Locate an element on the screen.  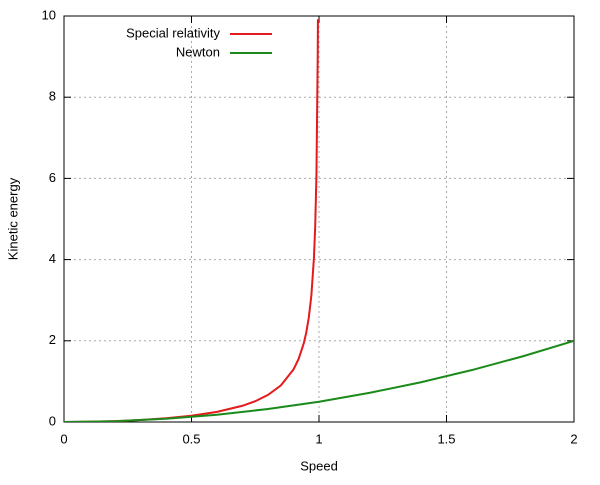
y-axis-label: Kinetic energy is located at coordinates (12, 218).